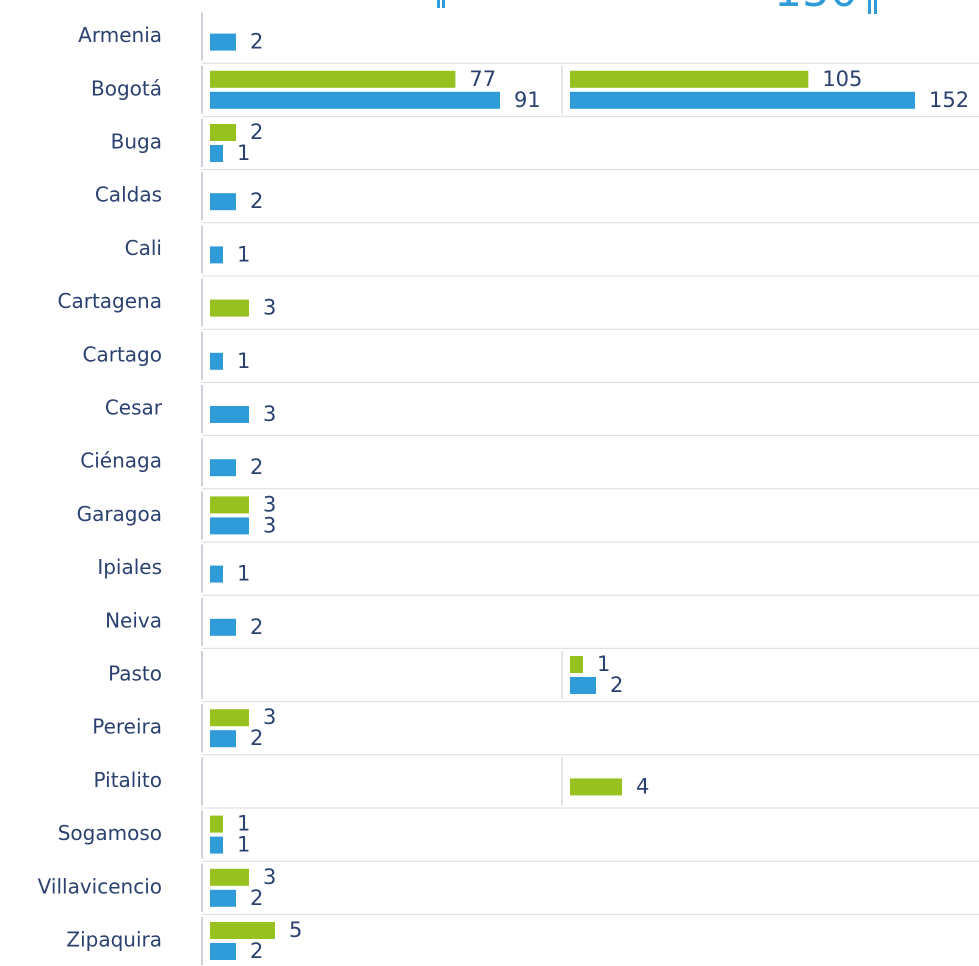  I want to click on value-label: 105, so click(842, 79).